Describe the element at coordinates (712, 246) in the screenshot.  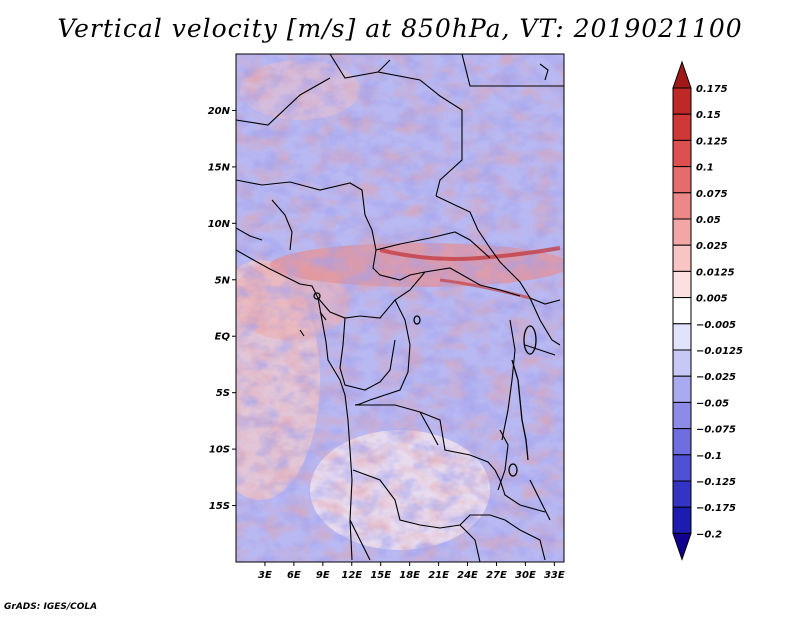
I see `colorbar-label: 0.025` at that location.